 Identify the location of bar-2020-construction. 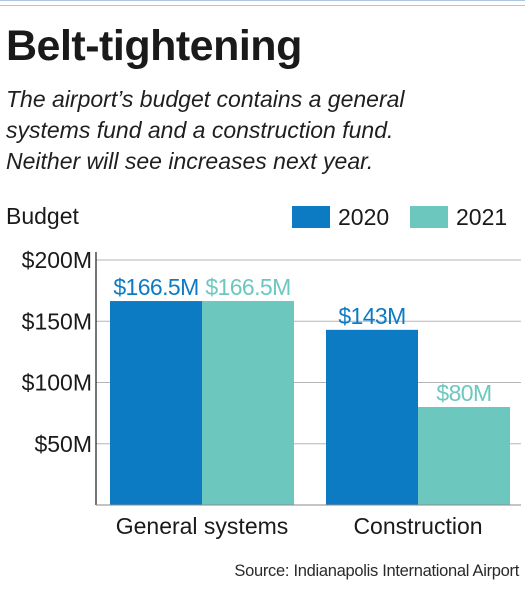
(372, 417).